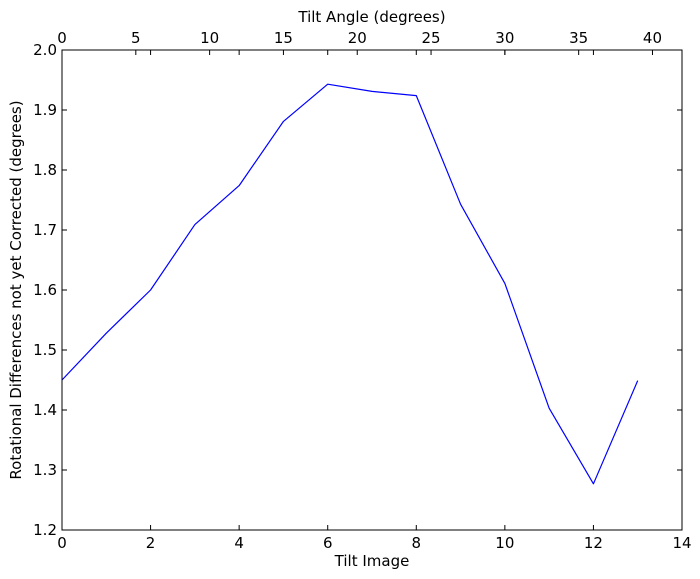 The image size is (700, 579). Describe the element at coordinates (45, 110) in the screenshot. I see `y-tick-label: 1.9` at that location.